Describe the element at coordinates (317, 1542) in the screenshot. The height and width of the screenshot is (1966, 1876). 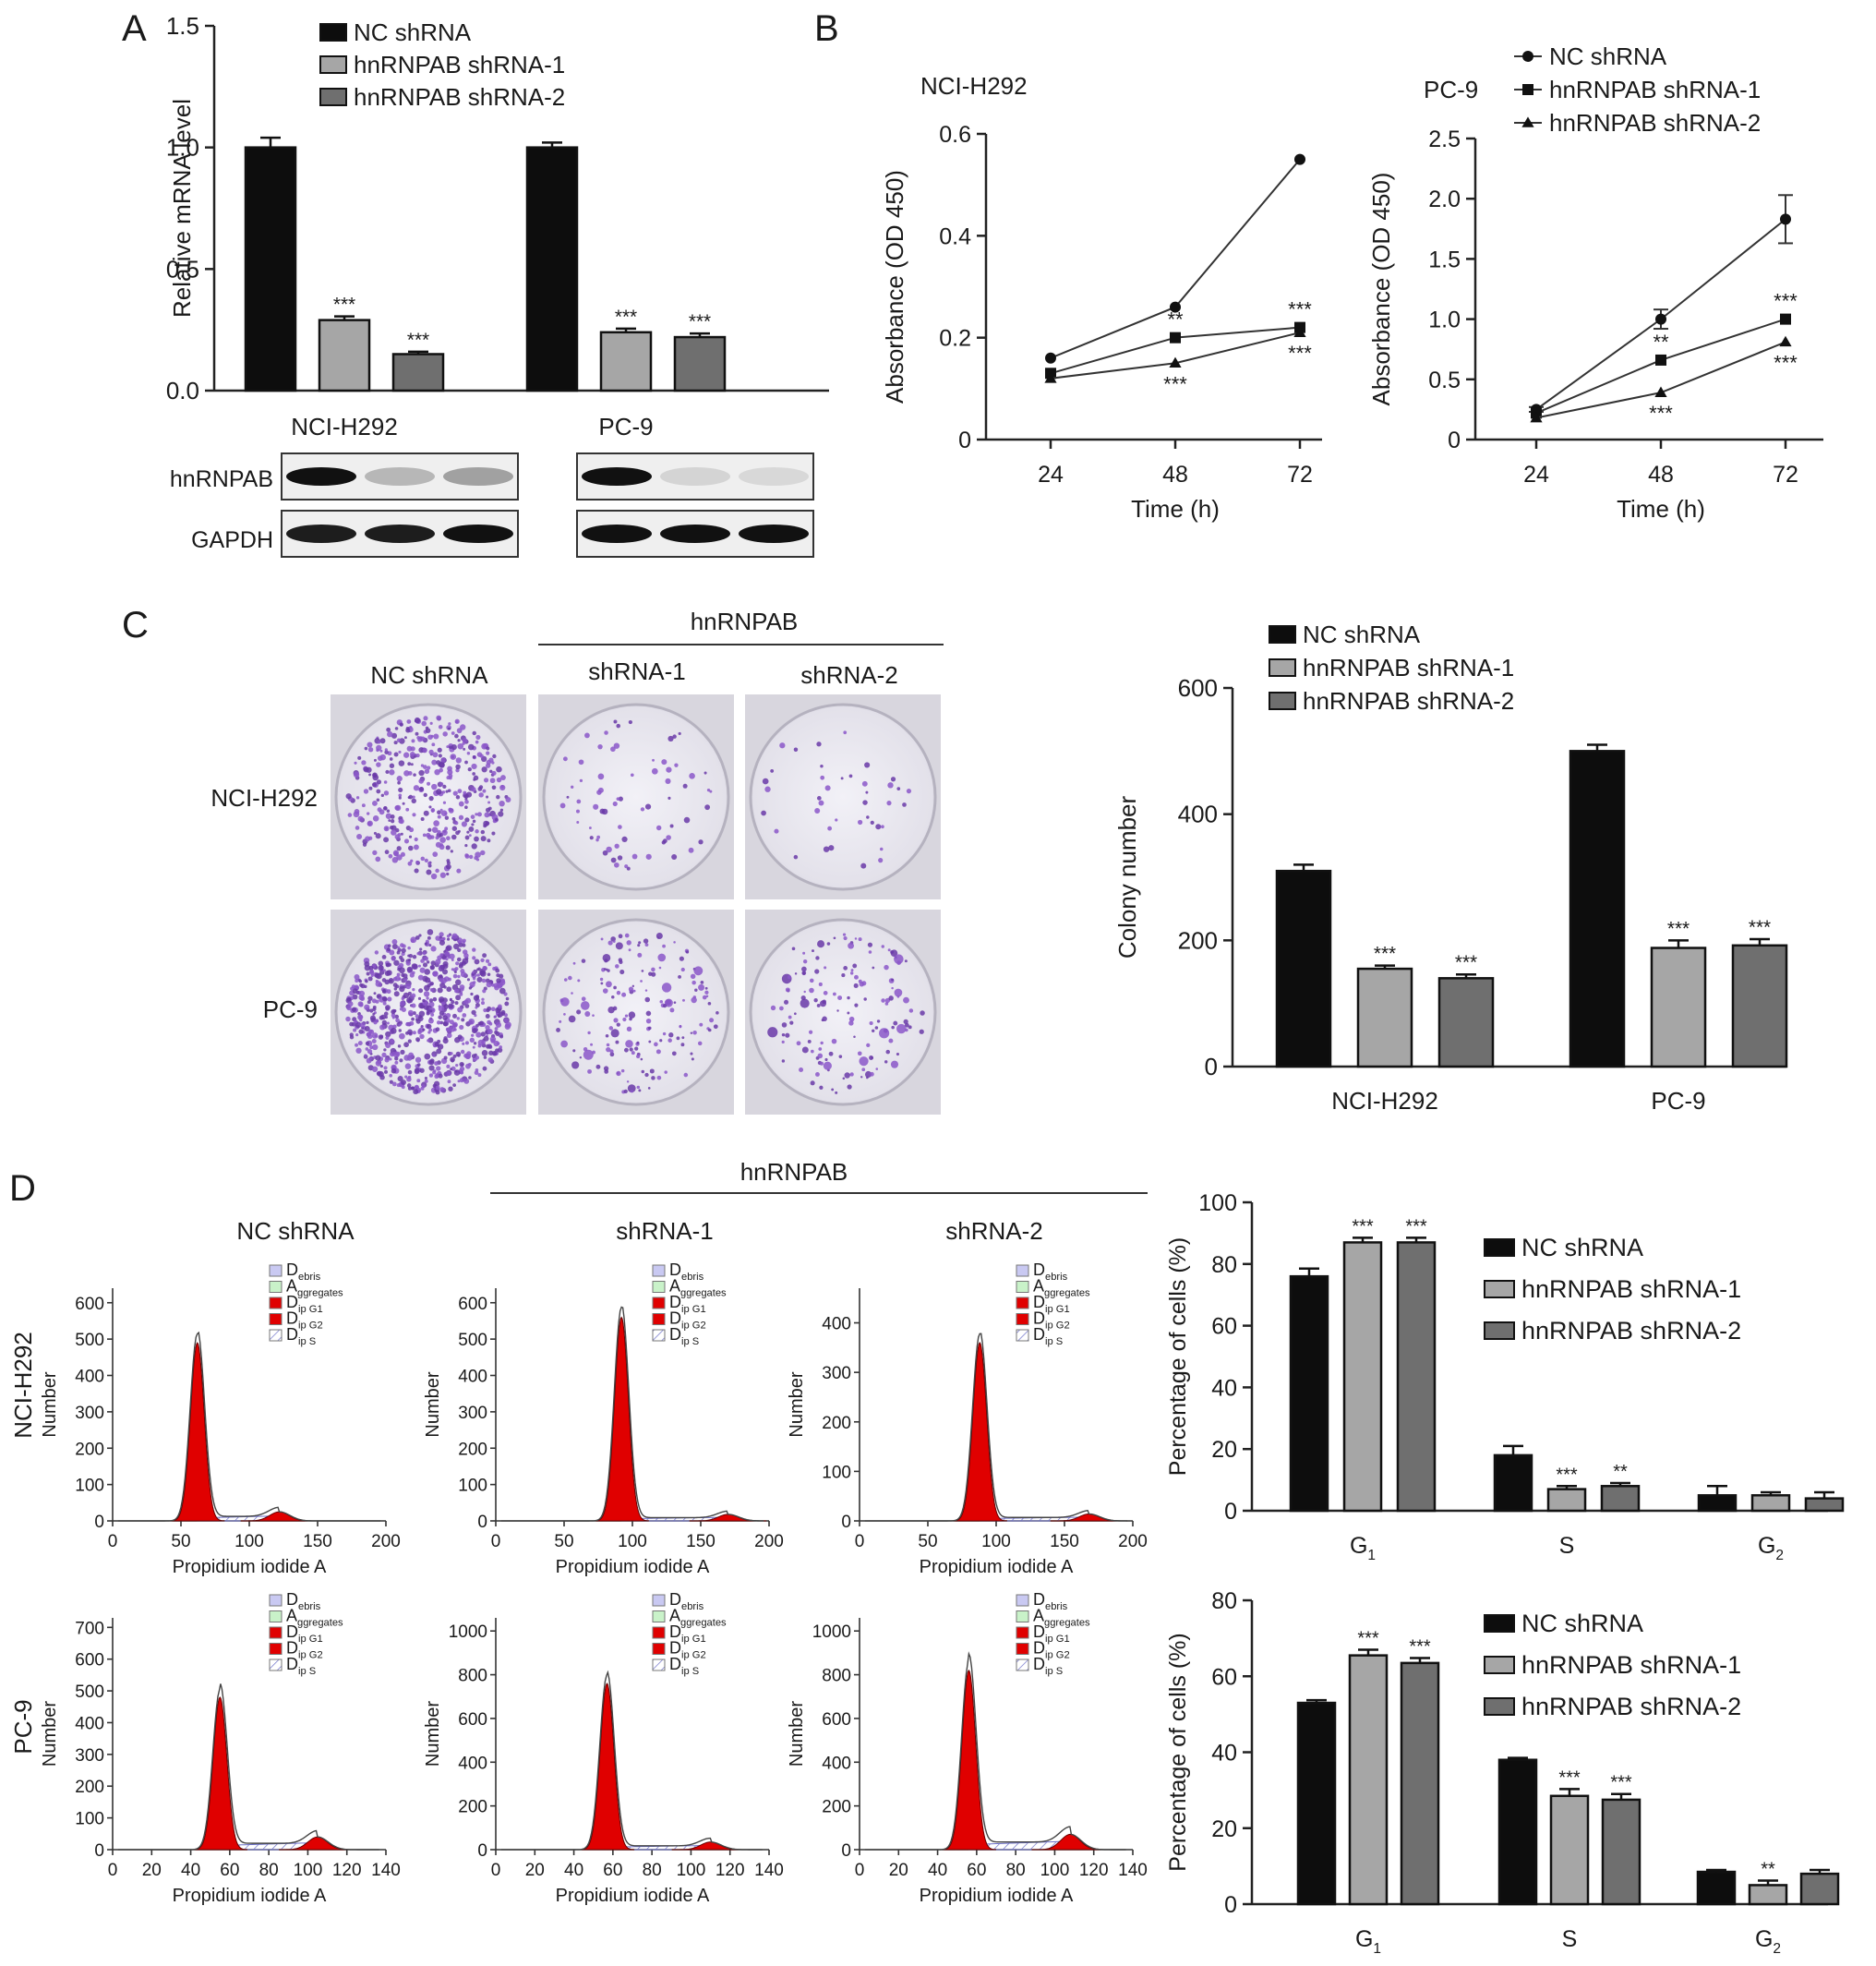
I see `flow-x-tick-label: 150` at that location.